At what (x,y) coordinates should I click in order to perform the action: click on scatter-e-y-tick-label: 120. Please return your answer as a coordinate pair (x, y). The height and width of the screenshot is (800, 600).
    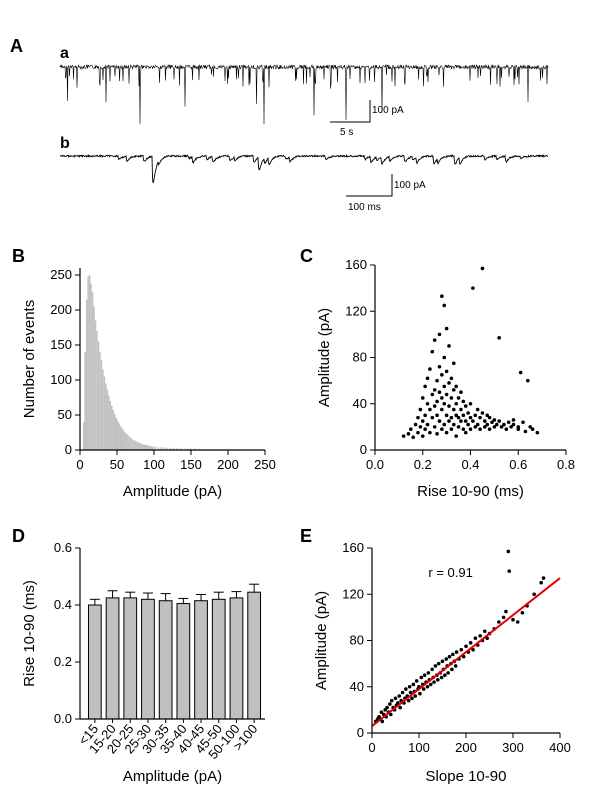
    Looking at the image, I should click on (353, 593).